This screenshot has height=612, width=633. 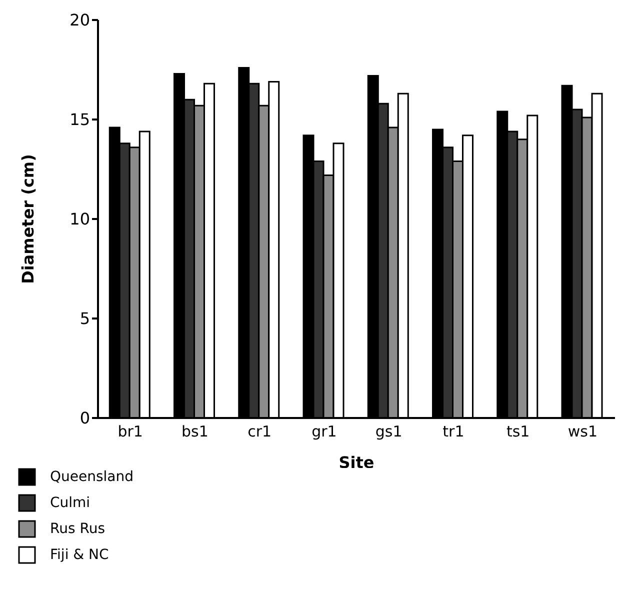 What do you see at coordinates (324, 431) in the screenshot?
I see `x-tick-label: gr1` at bounding box center [324, 431].